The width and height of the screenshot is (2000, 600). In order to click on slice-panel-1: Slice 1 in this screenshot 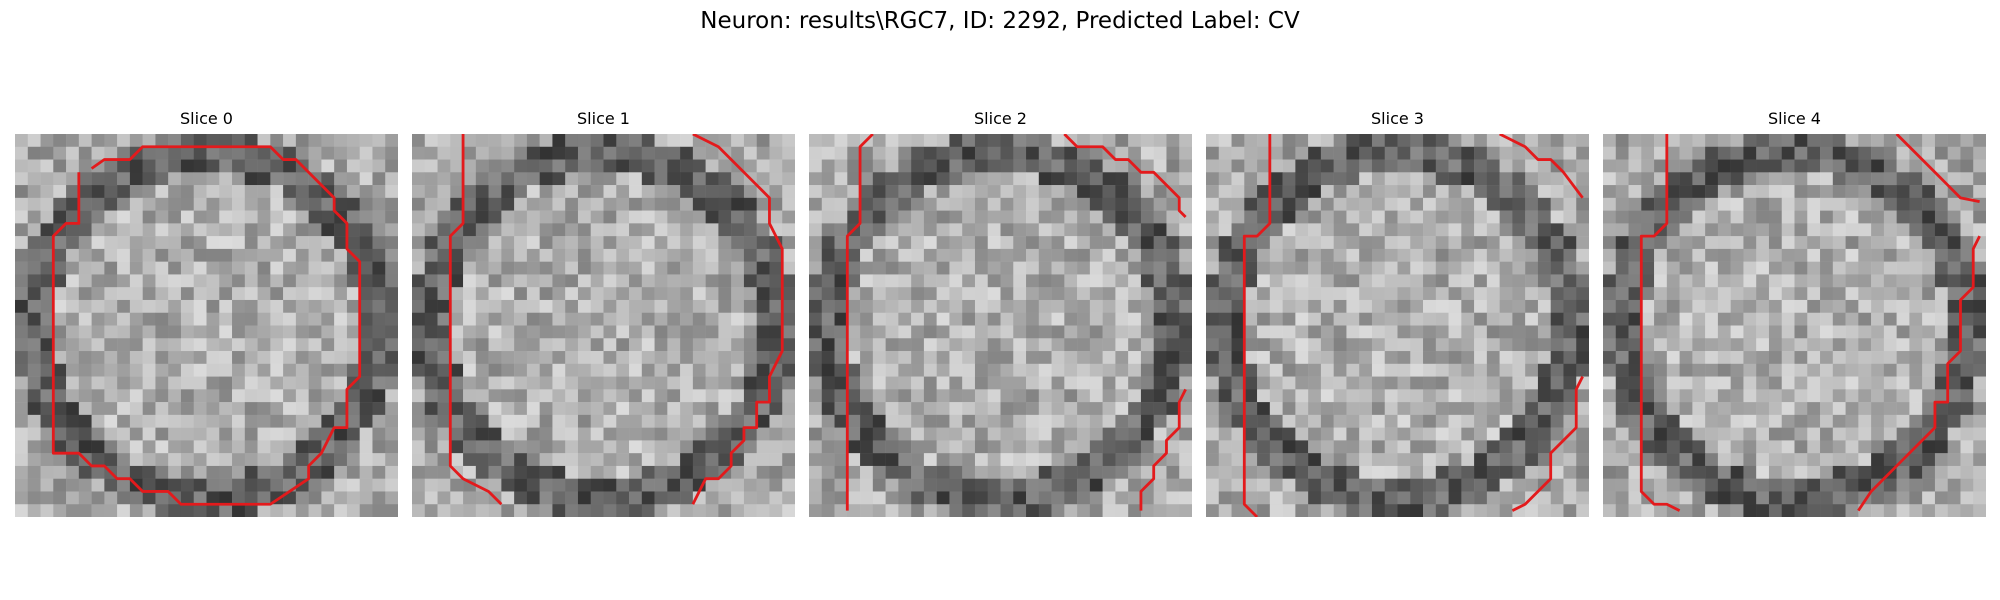, I will do `click(603, 310)`.